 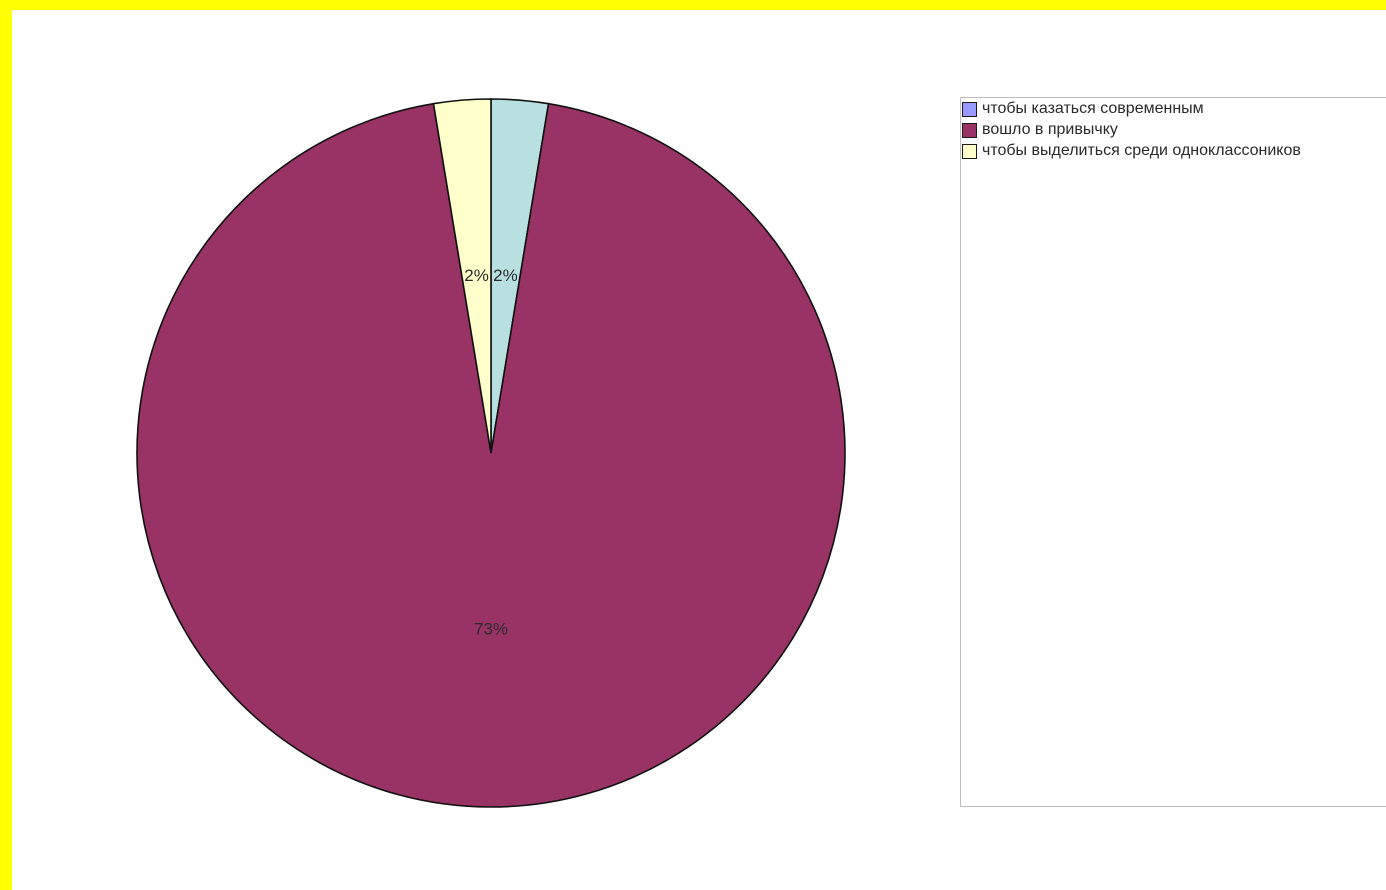 I want to click on legend-item-0: чтобы казаться современным, so click(x=1173, y=109).